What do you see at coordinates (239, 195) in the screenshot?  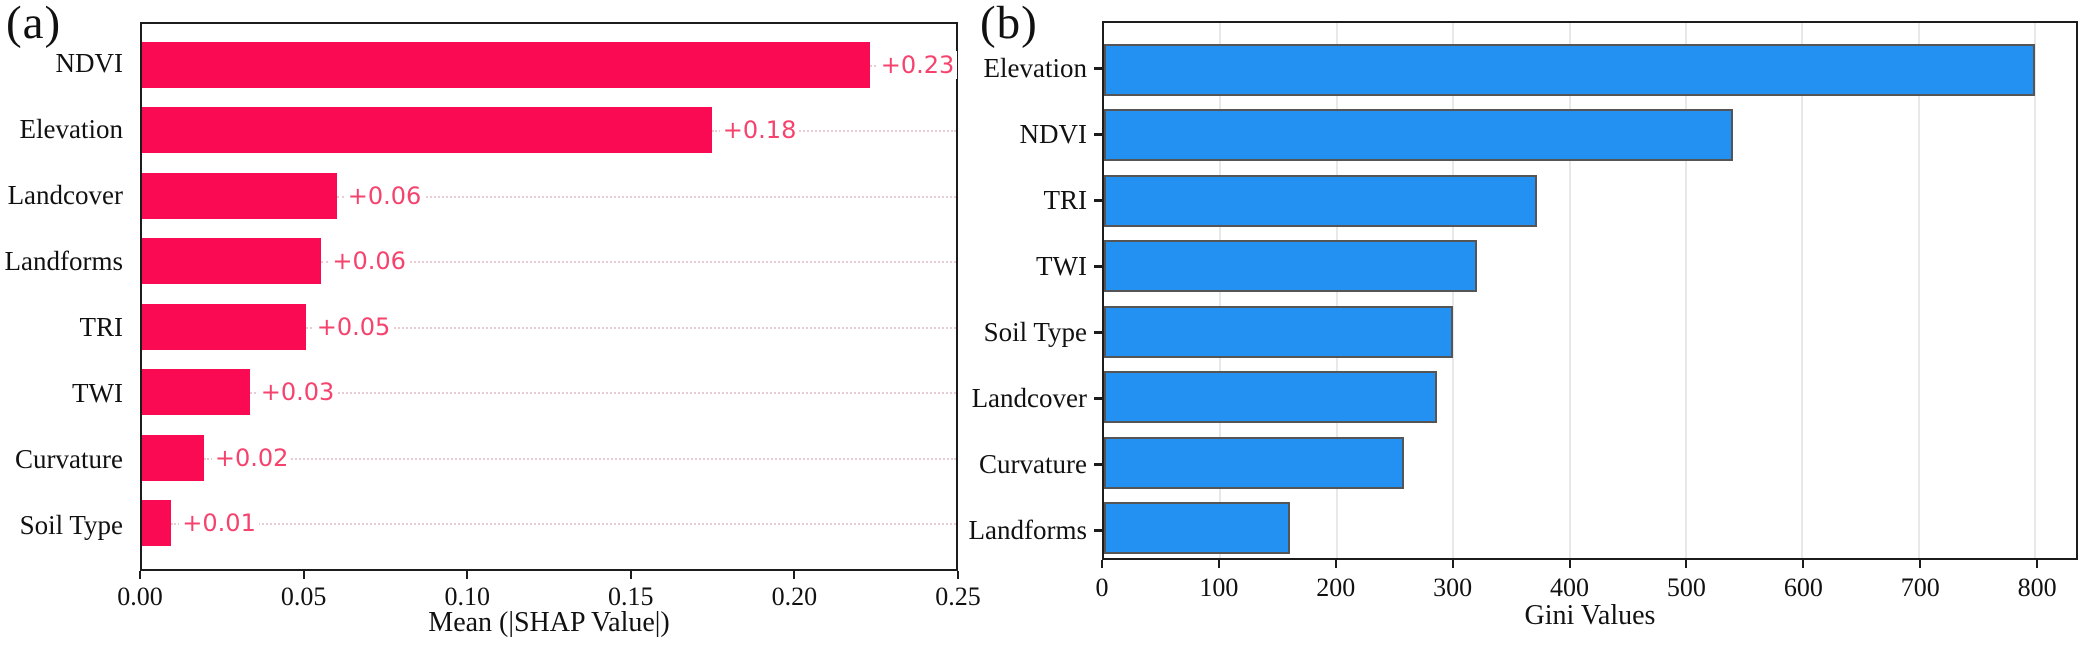 I see `bar-landcover` at bounding box center [239, 195].